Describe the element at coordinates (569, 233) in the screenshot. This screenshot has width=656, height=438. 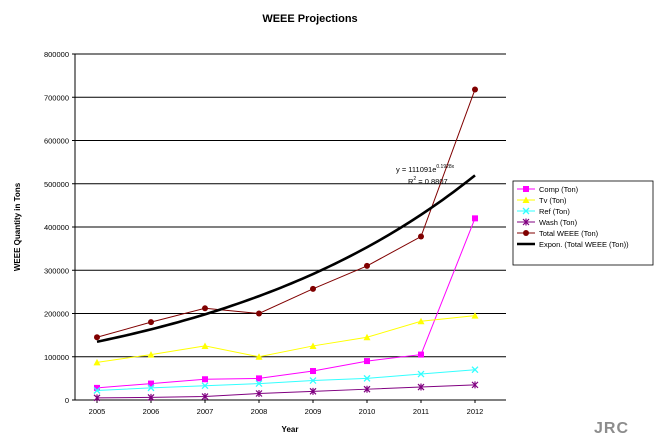
I see `legend-label: Total WEEE (Ton)` at that location.